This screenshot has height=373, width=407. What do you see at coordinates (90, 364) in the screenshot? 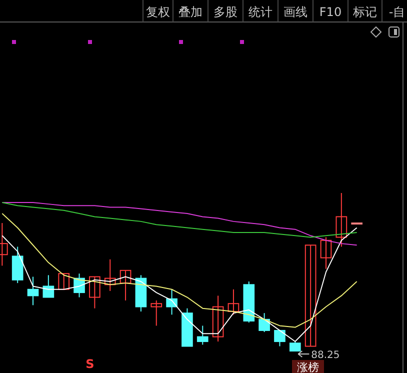
I see `text: S` at bounding box center [90, 364].